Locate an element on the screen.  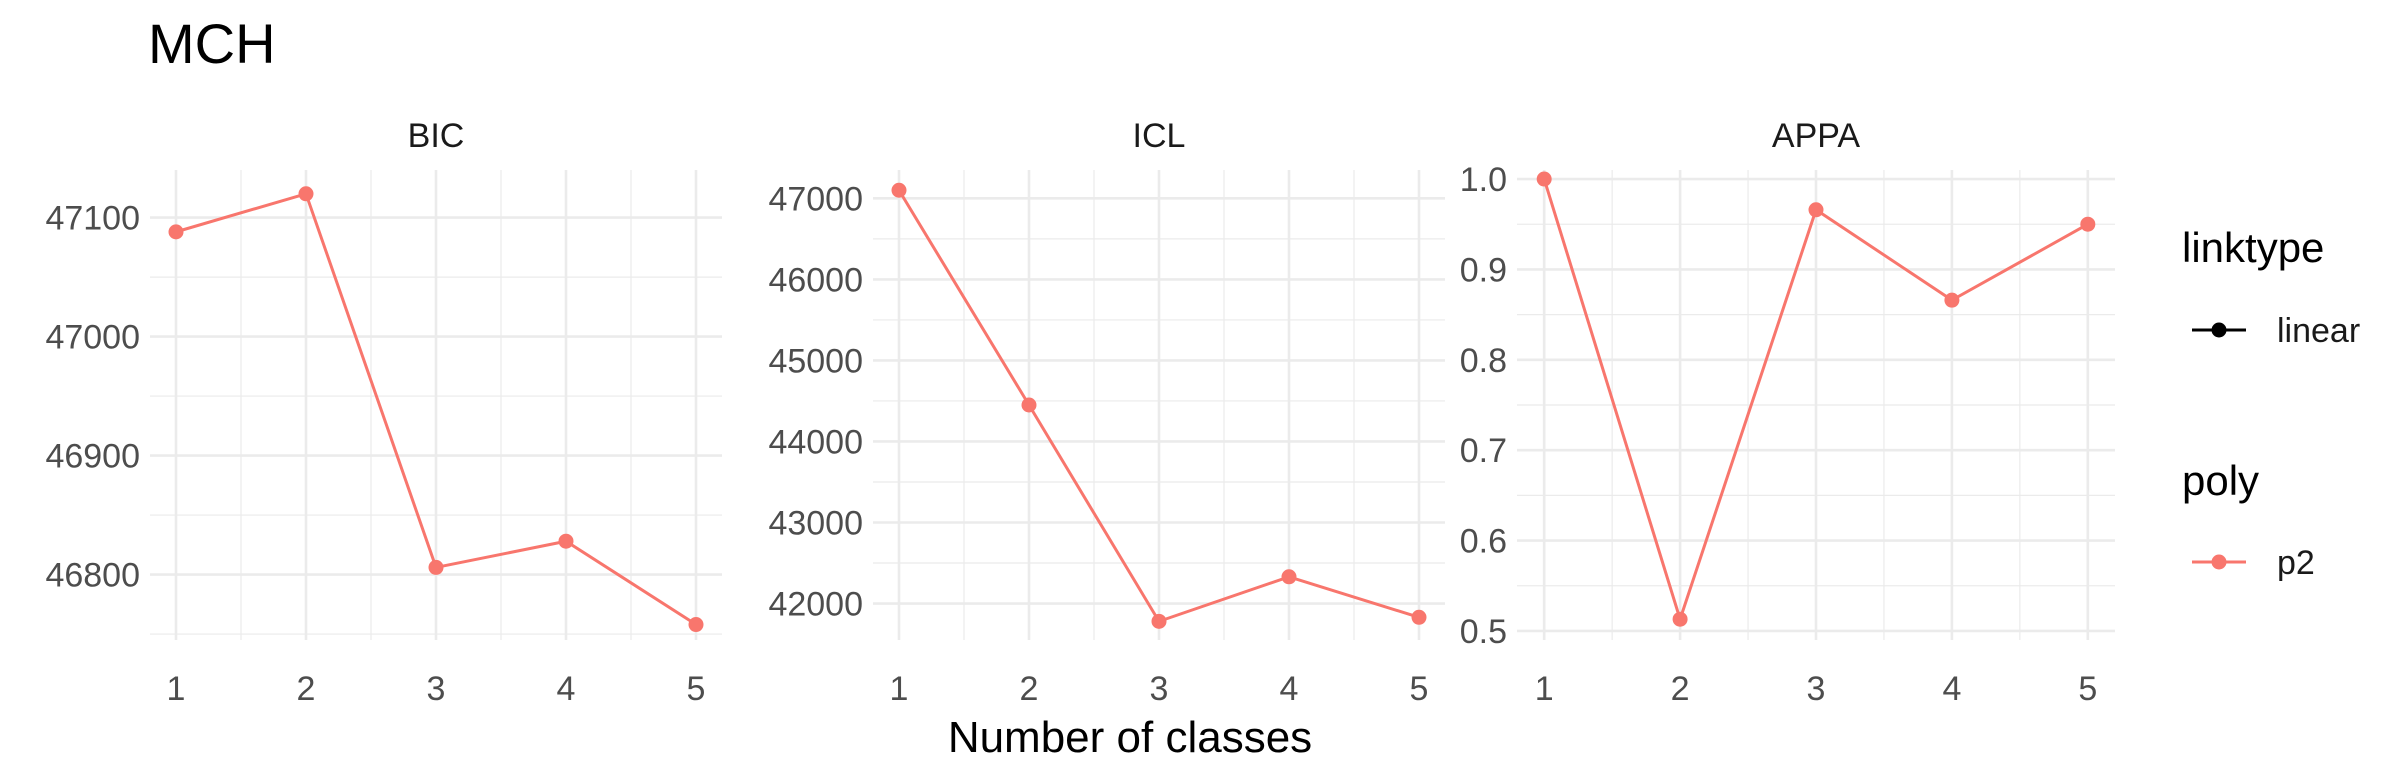
y-tick-label: 0.9 is located at coordinates (1483, 270).